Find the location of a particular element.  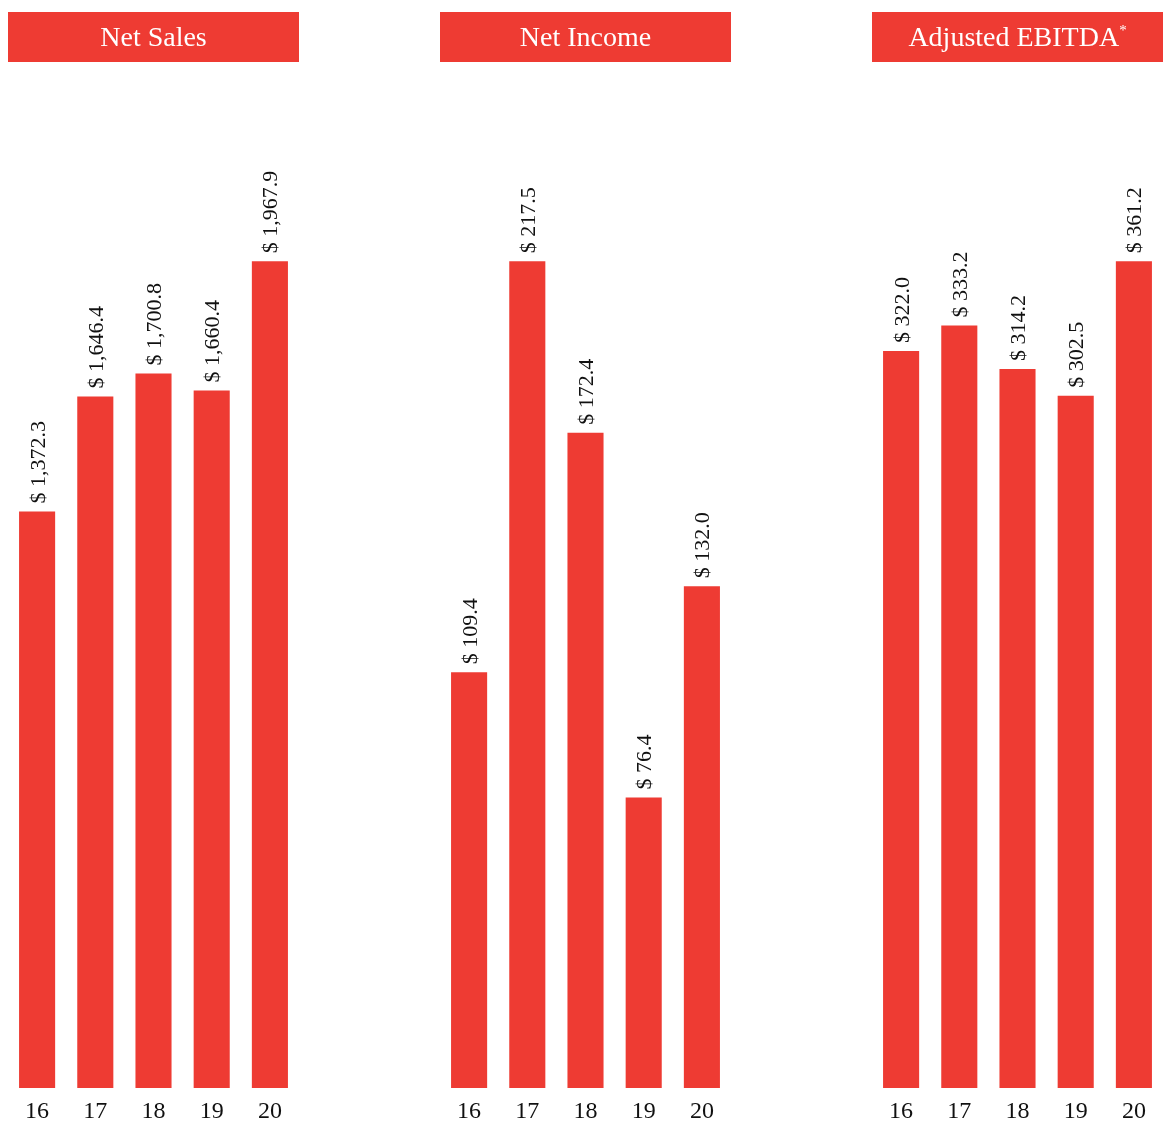

data-label: $ 322.0 is located at coordinates (901, 310).